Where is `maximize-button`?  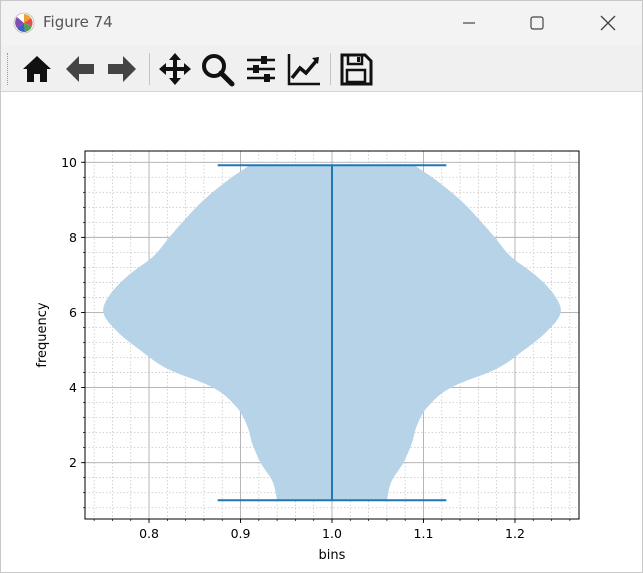
maximize-button is located at coordinates (537, 23).